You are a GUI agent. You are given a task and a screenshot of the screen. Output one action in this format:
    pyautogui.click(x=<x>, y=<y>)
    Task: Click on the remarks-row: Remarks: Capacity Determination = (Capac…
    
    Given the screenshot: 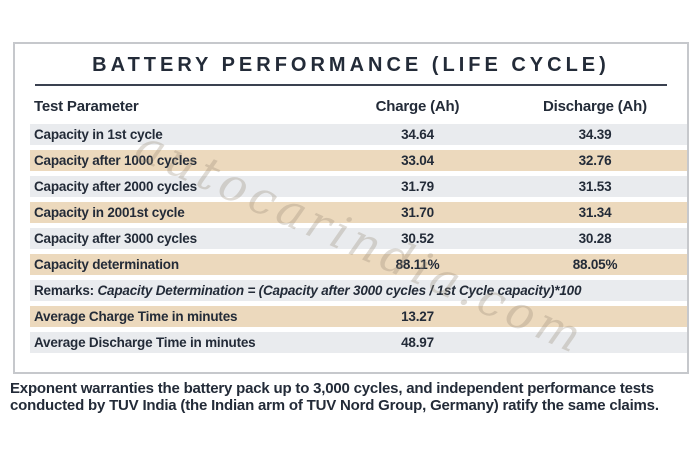 What is the action you would take?
    pyautogui.click(x=358, y=290)
    